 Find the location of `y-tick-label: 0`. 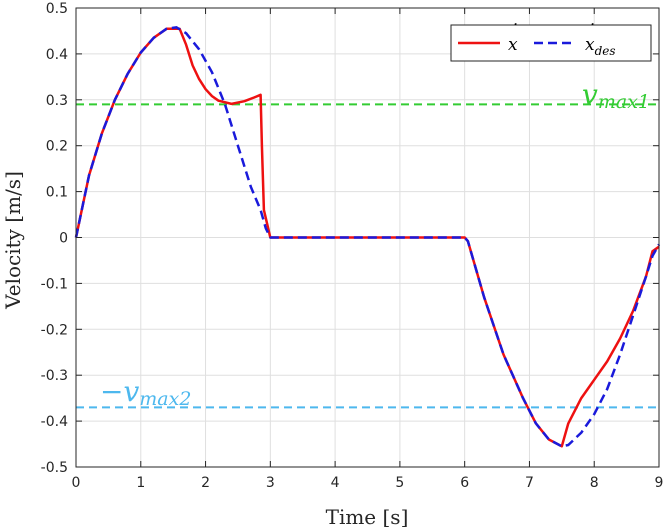

y-tick-label: 0 is located at coordinates (63, 239).